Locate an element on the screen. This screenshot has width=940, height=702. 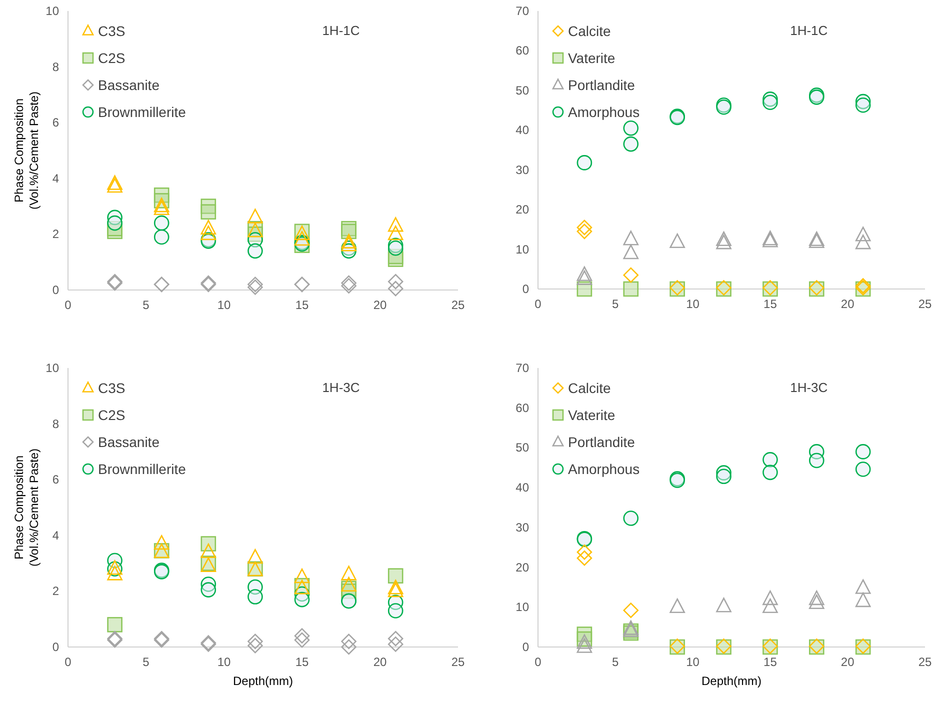
x-axis-title: Depth(mm) is located at coordinates (731, 681).